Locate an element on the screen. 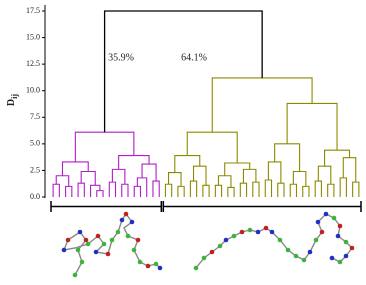  y-tick-label: 7.5 is located at coordinates (35, 116).